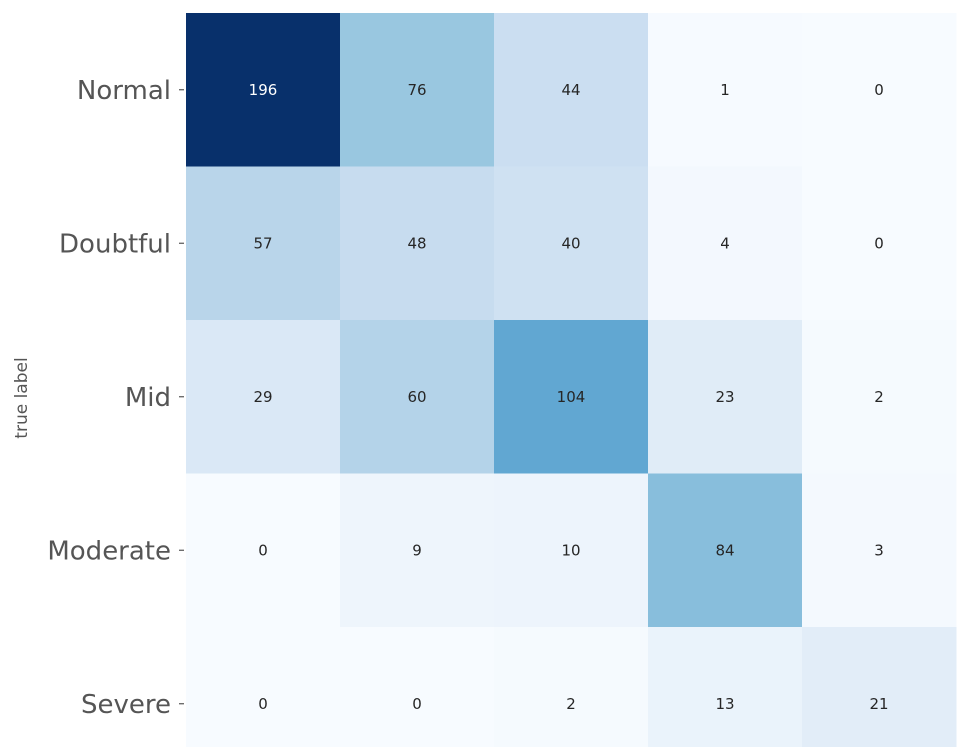  I want to click on cell-value-label: 3, so click(879, 550).